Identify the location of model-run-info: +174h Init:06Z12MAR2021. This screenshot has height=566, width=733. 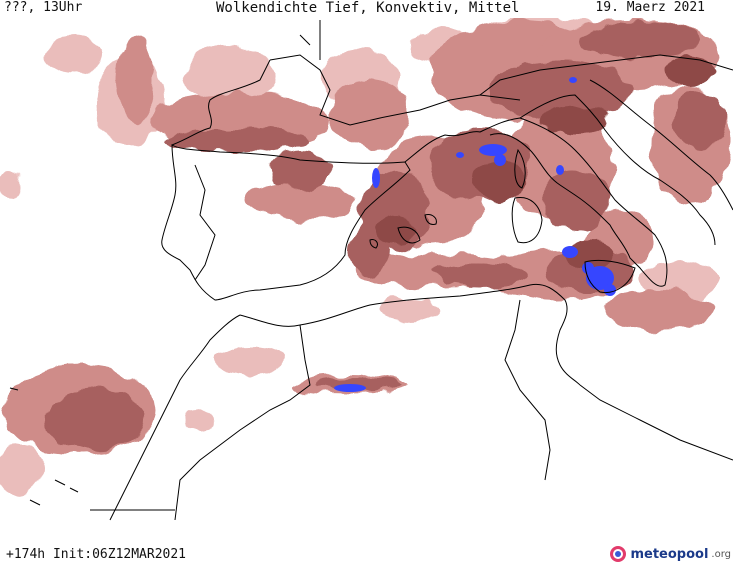
(96, 554).